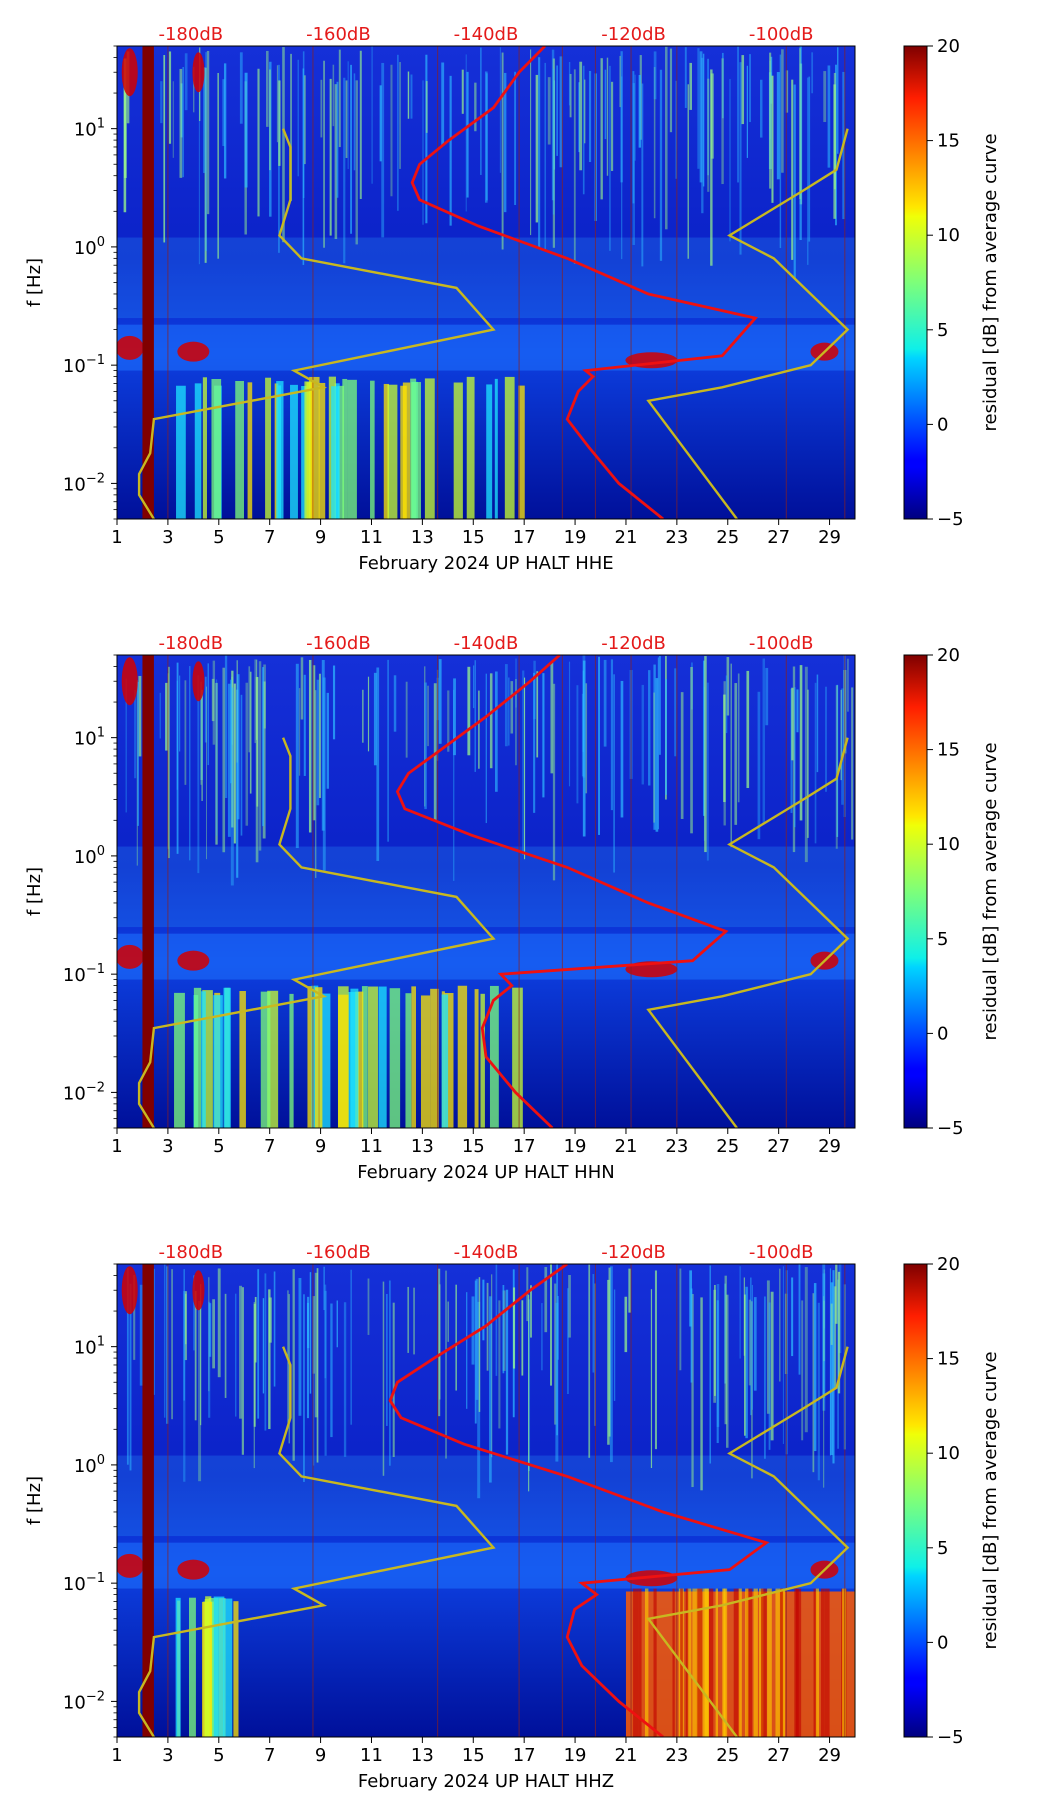  Describe the element at coordinates (485, 563) in the screenshot. I see `x-axis-label: February 2024 UP HALT HHE` at that location.